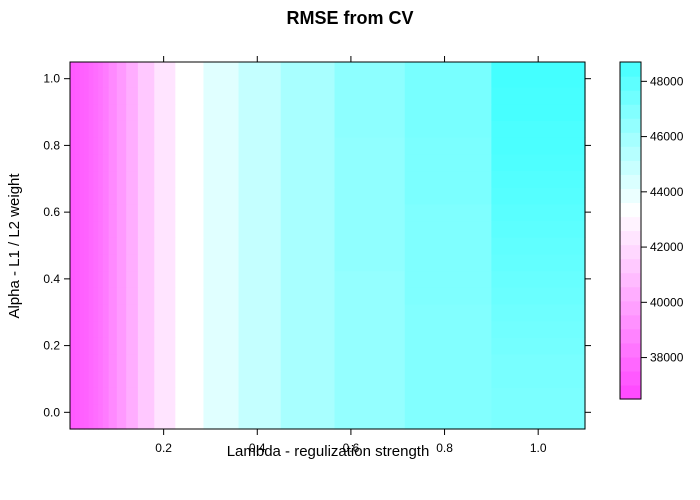 The image size is (700, 500). I want to click on y-tick-label: 0.2, so click(51, 346).